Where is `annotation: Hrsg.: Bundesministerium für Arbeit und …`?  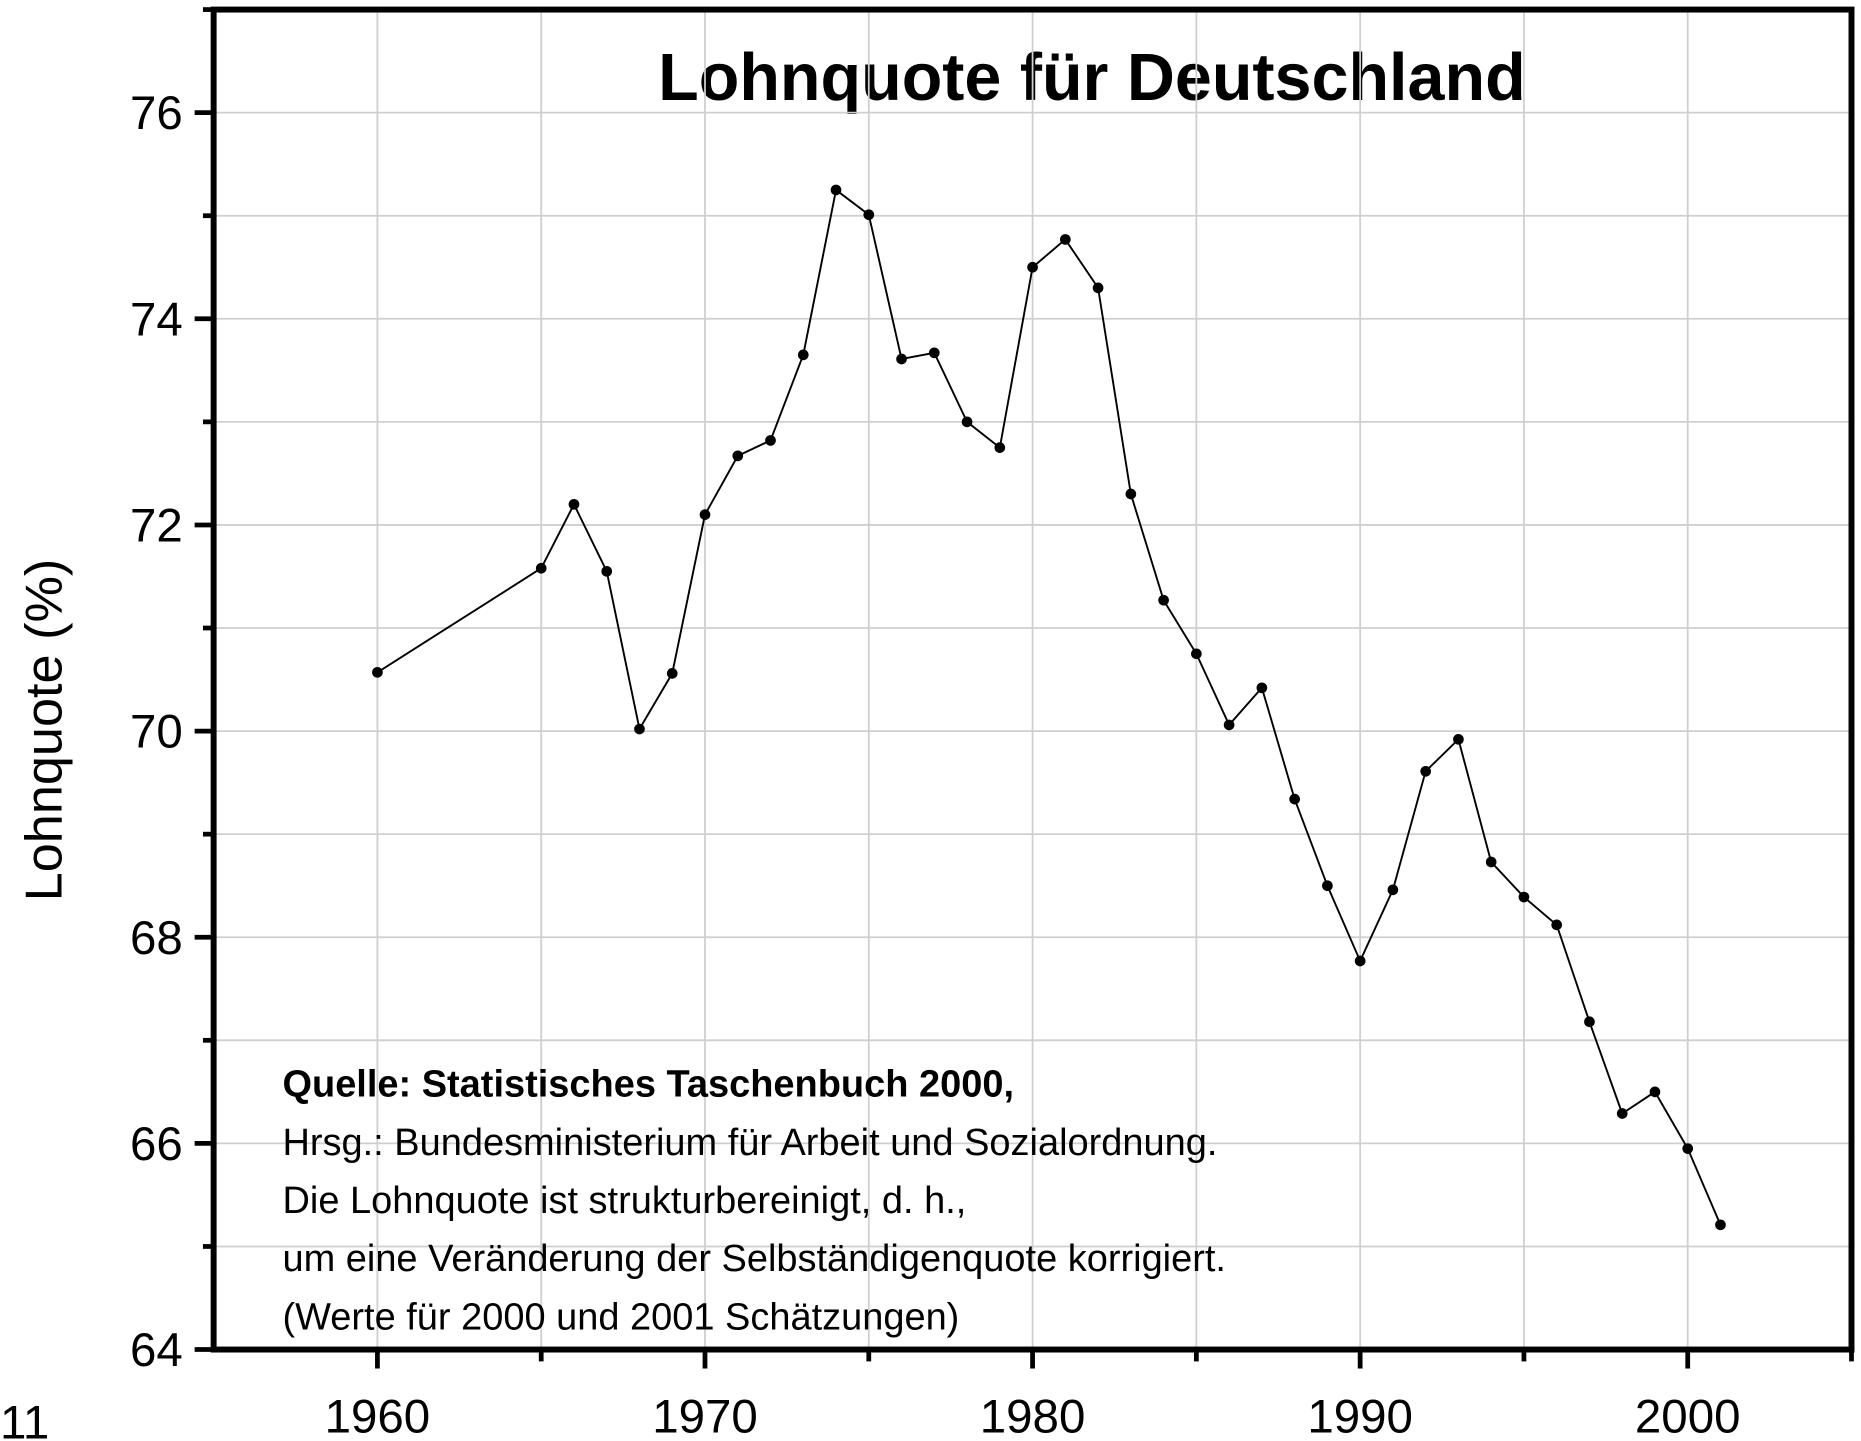
annotation: Hrsg.: Bundesministerium für Arbeit und … is located at coordinates (749, 1143).